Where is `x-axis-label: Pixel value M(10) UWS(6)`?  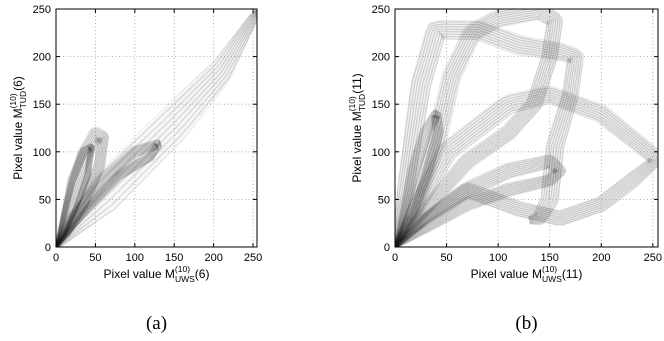
x-axis-label: Pixel value M(10) UWS(6) is located at coordinates (157, 274).